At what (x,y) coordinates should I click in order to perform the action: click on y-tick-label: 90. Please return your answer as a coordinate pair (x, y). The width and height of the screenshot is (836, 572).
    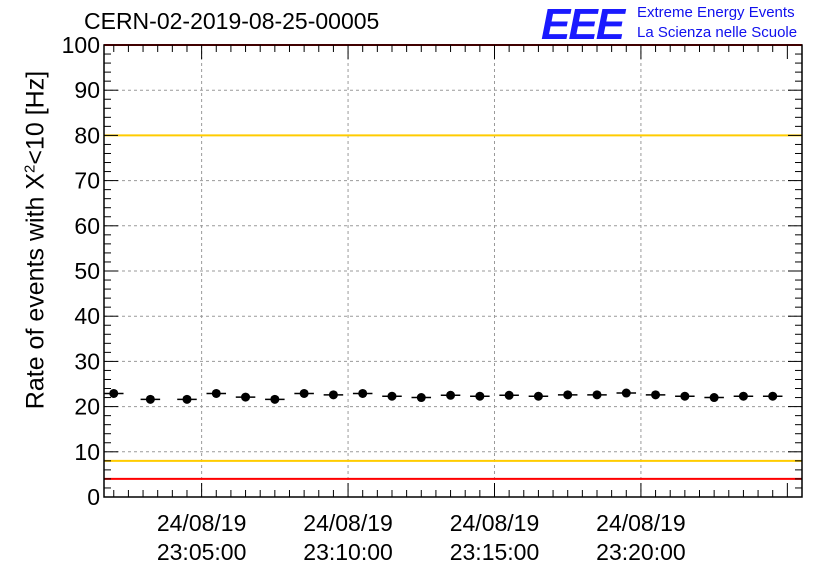
    Looking at the image, I should click on (87, 90).